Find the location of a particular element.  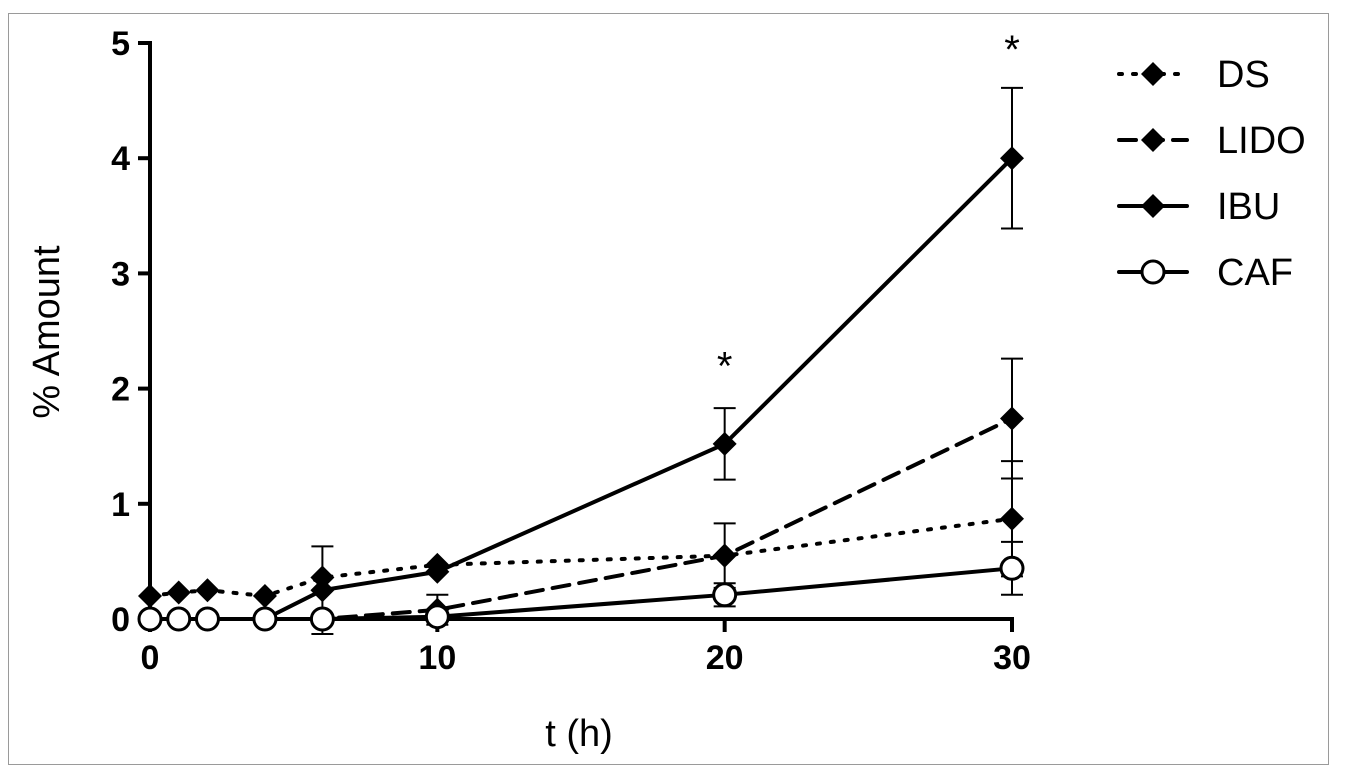

x-axis-title: t (h) is located at coordinates (579, 734).